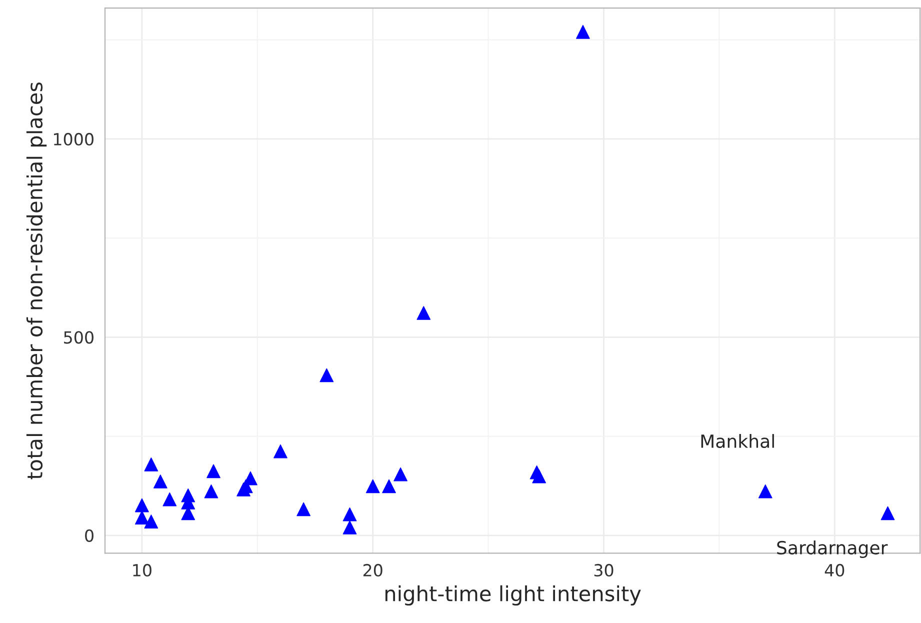 This screenshot has height=623, width=921. What do you see at coordinates (89, 535) in the screenshot?
I see `y-tick-label: 0` at bounding box center [89, 535].